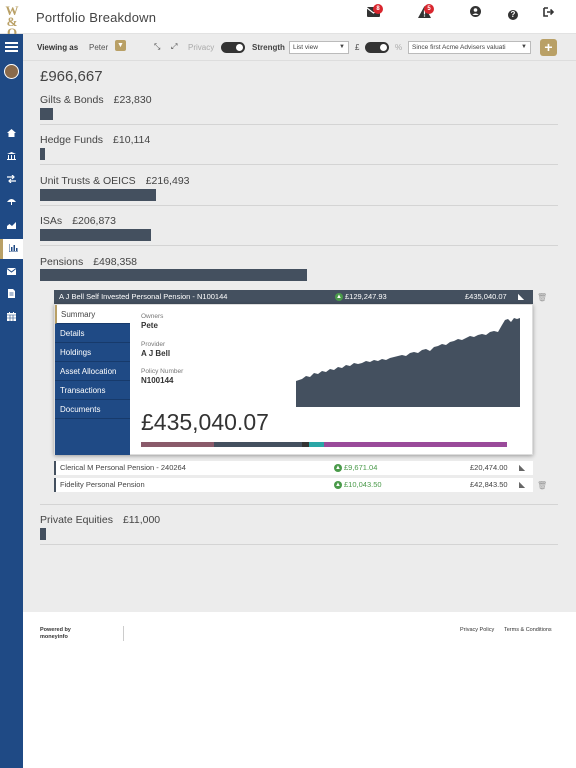 The image size is (576, 768). What do you see at coordinates (489, 467) in the screenshot?
I see `account-row-value: £20,474.00` at bounding box center [489, 467].